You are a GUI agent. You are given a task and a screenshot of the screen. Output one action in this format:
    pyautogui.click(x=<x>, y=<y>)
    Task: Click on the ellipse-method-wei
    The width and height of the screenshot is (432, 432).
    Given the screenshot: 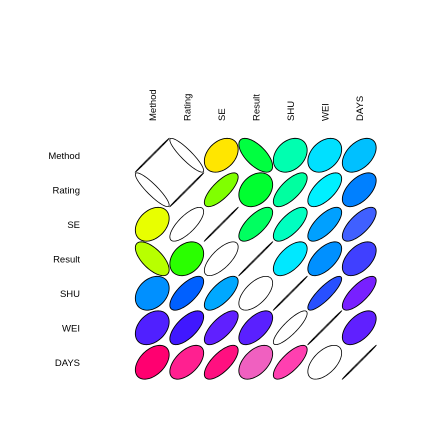 What is the action you would take?
    pyautogui.click(x=325, y=155)
    